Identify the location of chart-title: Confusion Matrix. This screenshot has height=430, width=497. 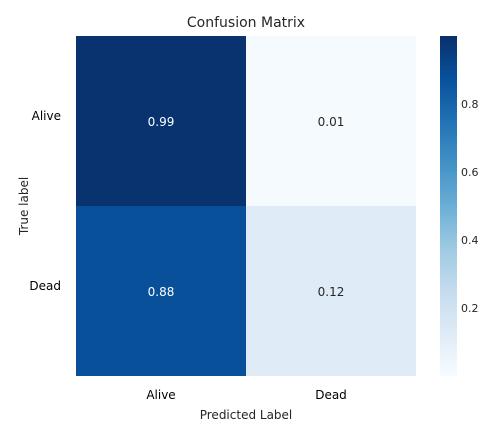
(246, 23).